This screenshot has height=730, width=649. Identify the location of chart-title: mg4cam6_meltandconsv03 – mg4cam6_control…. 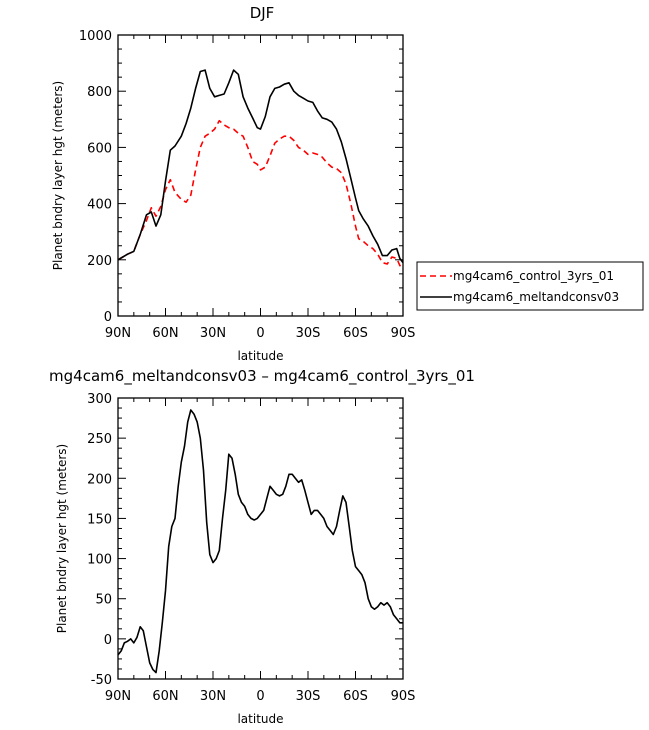
(262, 376).